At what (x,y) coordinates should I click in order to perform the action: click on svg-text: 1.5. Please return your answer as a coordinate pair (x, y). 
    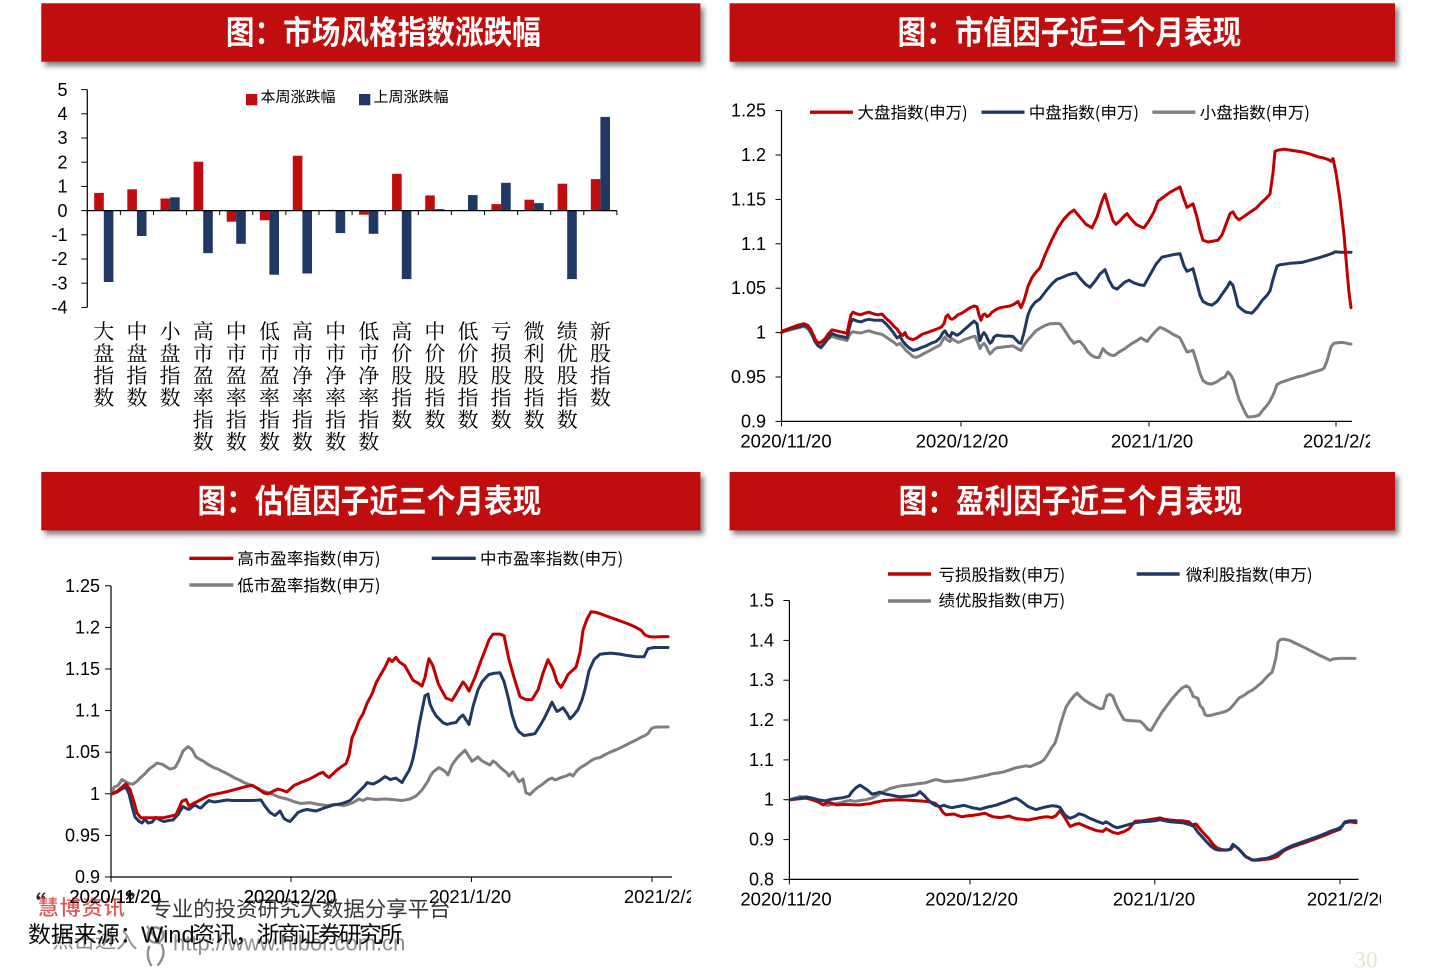
    Looking at the image, I should click on (761, 601).